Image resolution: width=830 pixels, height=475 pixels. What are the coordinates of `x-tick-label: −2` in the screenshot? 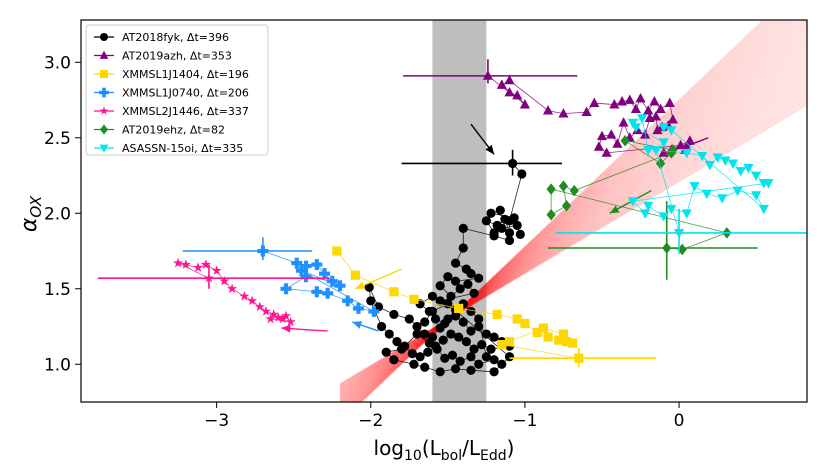 It's located at (370, 421).